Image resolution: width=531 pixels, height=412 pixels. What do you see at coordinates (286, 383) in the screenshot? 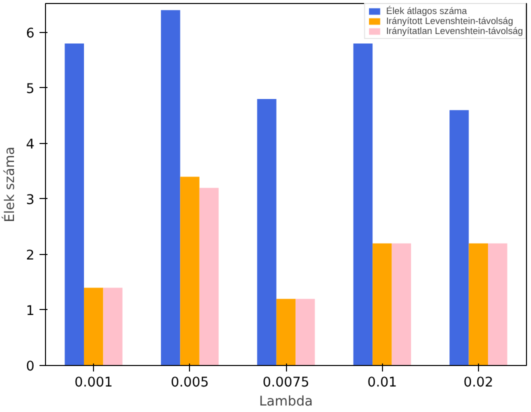
I see `x-tick-label: 0.0075` at bounding box center [286, 383].